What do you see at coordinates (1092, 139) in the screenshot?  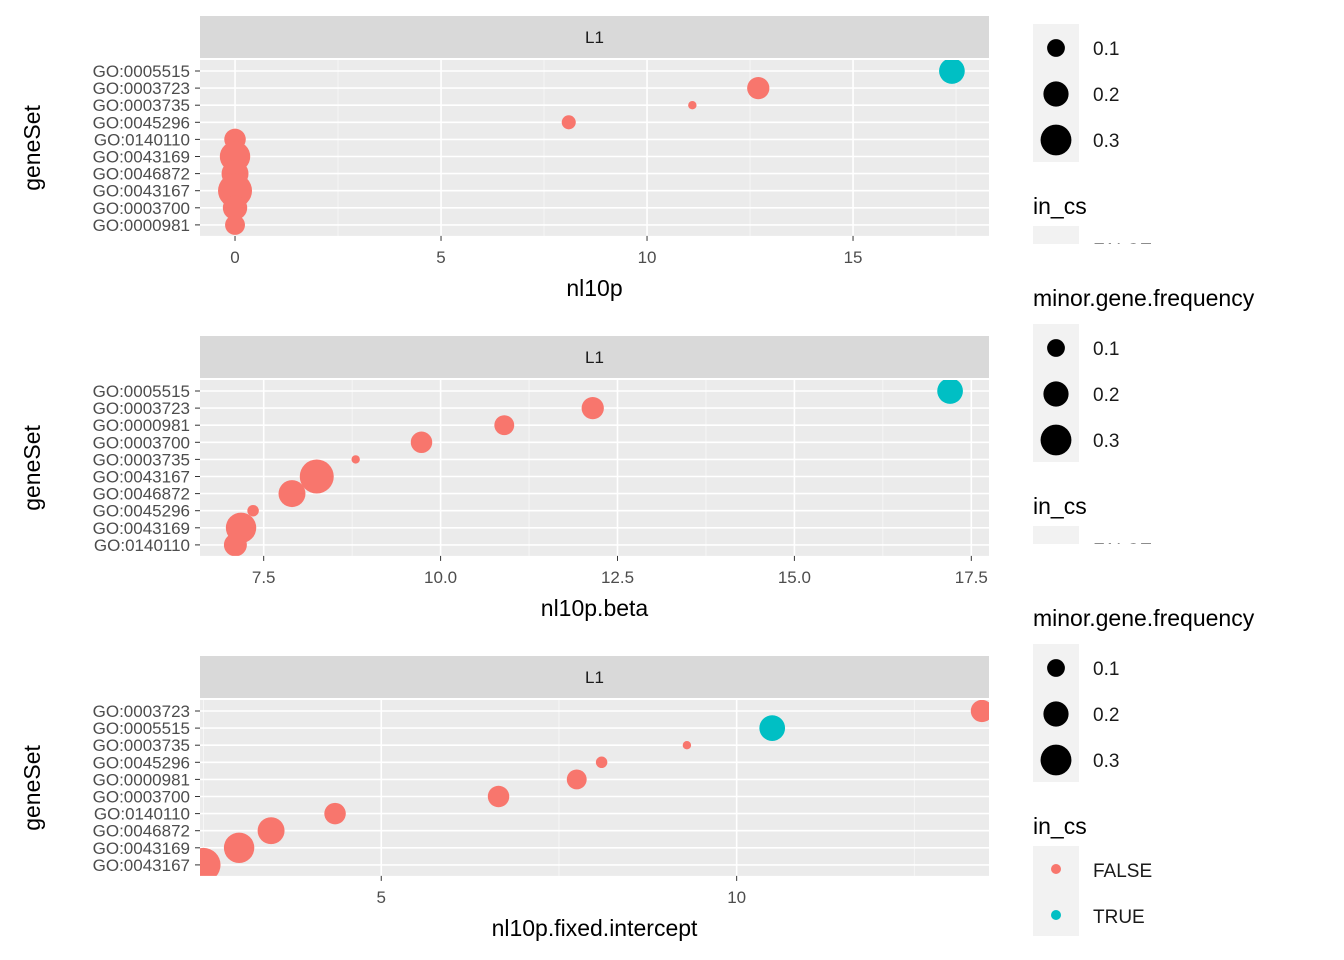 I see `legend-1: 0.1 0.2 0.3 in_cs FALSE` at bounding box center [1092, 139].